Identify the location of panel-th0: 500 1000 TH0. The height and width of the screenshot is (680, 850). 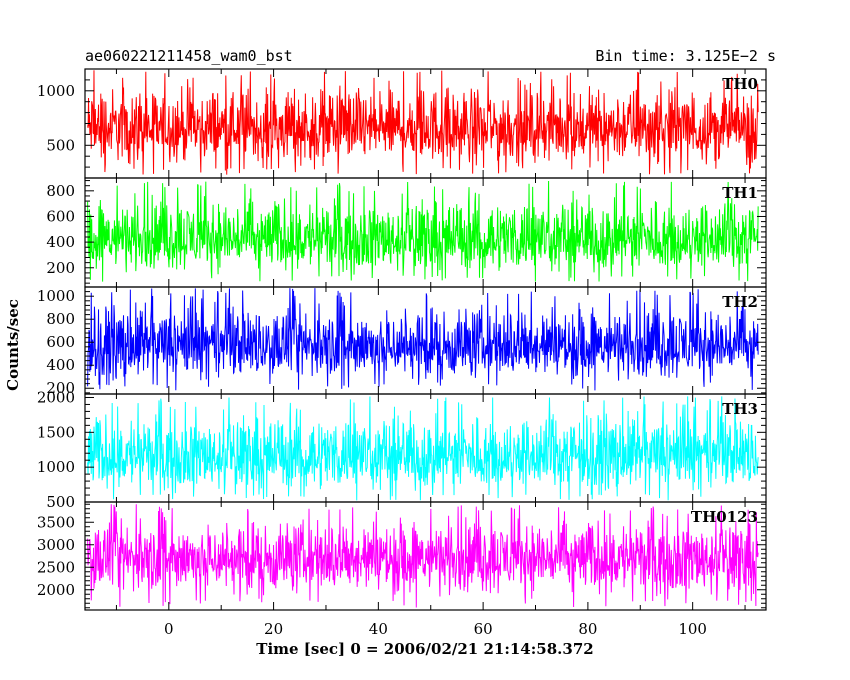
(402, 123).